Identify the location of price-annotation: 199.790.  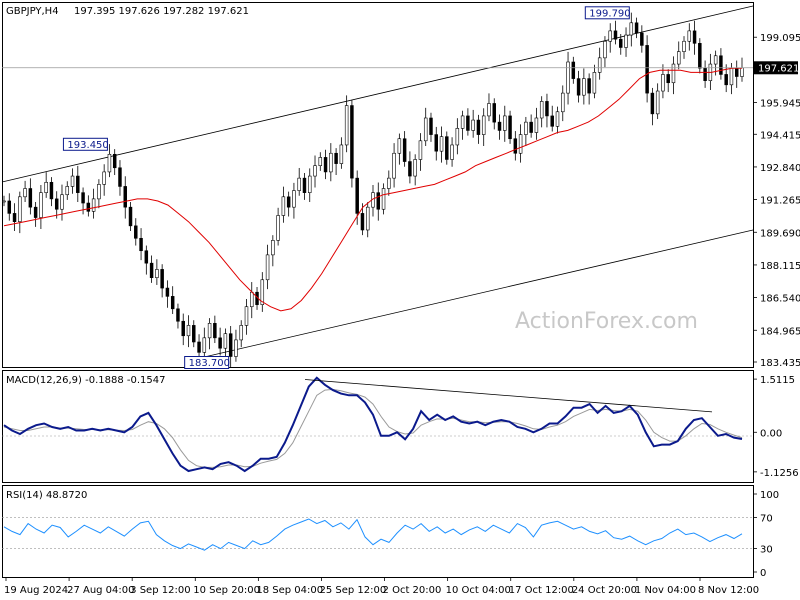
(607, 13).